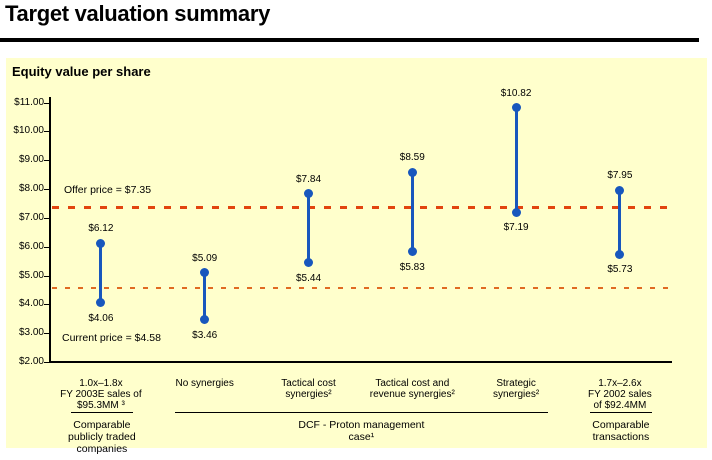 The width and height of the screenshot is (712, 460). Describe the element at coordinates (111, 338) in the screenshot. I see `reference-line-label-current-price: Current price = $4.58` at that location.